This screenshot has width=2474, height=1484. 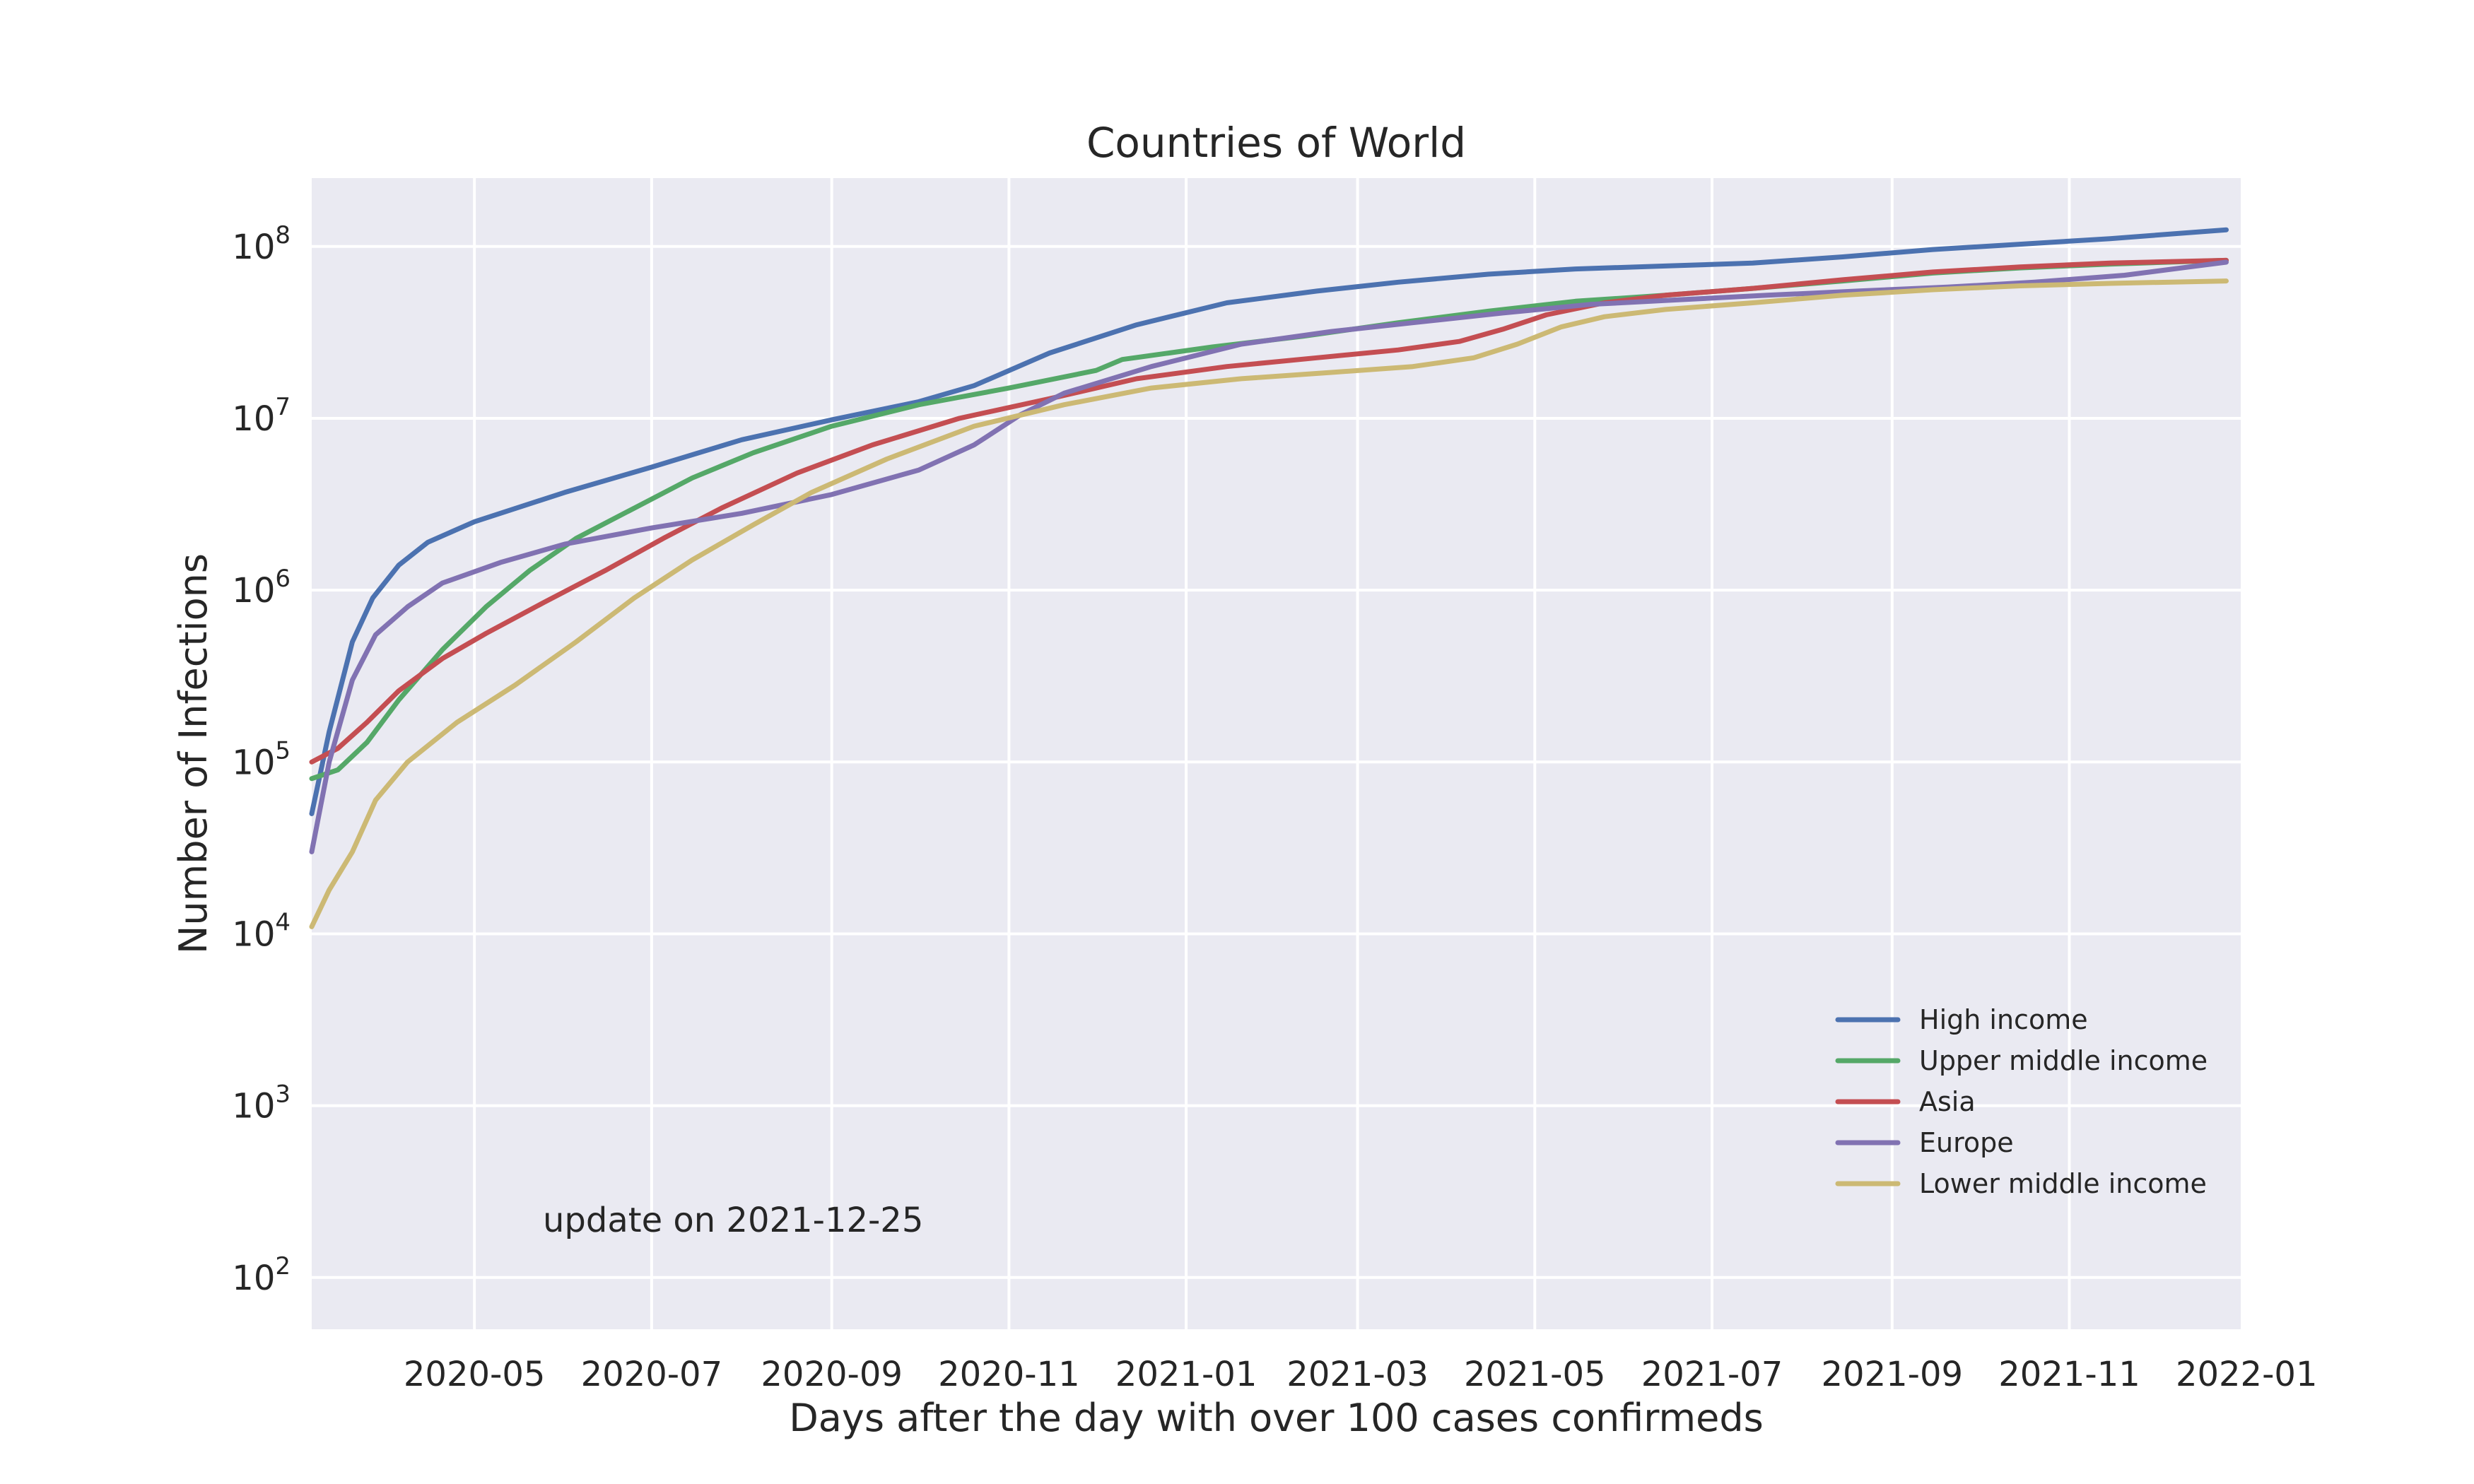 What do you see at coordinates (1009, 1374) in the screenshot?
I see `x-tick-label: 2020-11` at bounding box center [1009, 1374].